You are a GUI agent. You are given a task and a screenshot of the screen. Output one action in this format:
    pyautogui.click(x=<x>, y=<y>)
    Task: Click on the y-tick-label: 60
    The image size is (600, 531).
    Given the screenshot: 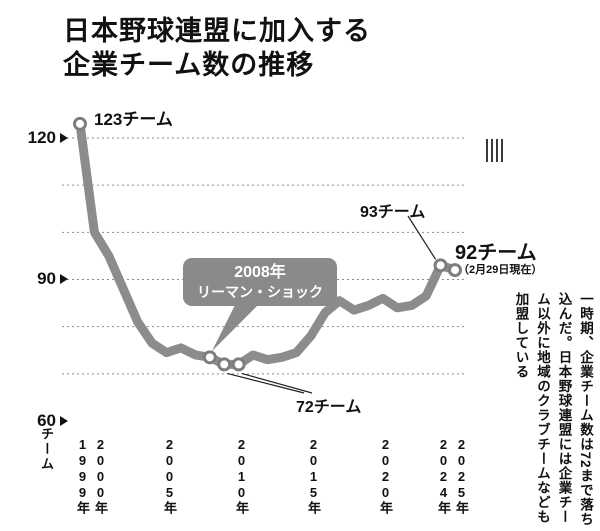 What is the action you would take?
    pyautogui.click(x=46, y=420)
    